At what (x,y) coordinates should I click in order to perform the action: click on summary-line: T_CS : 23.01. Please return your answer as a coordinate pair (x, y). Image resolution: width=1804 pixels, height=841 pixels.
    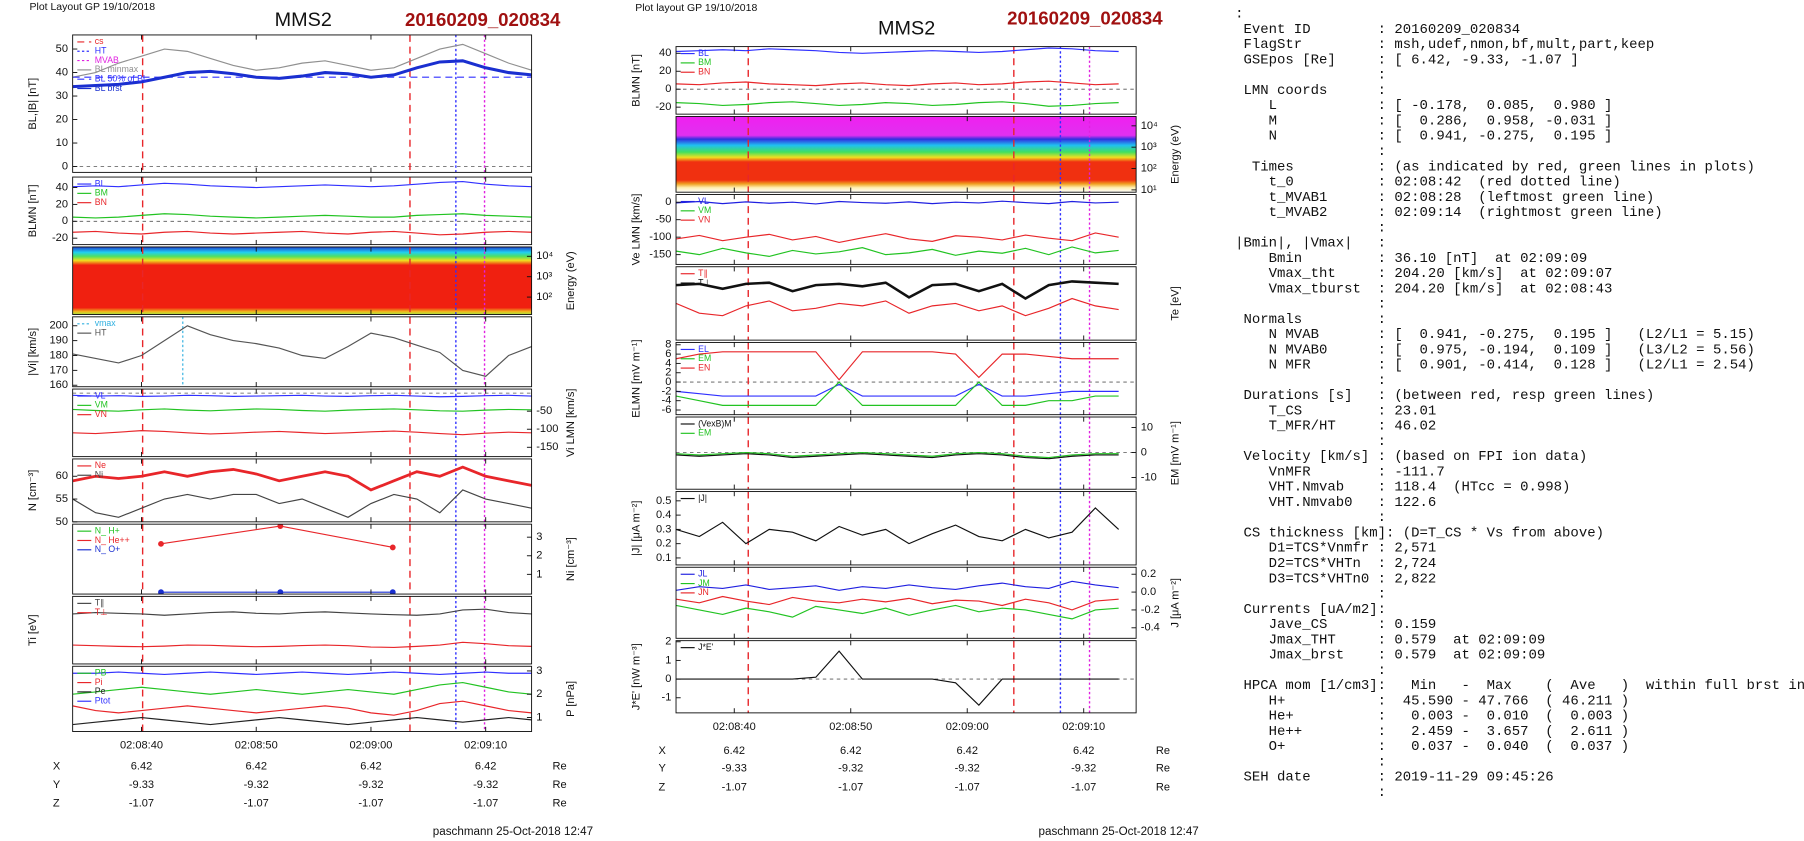
    Looking at the image, I should click on (1335, 411).